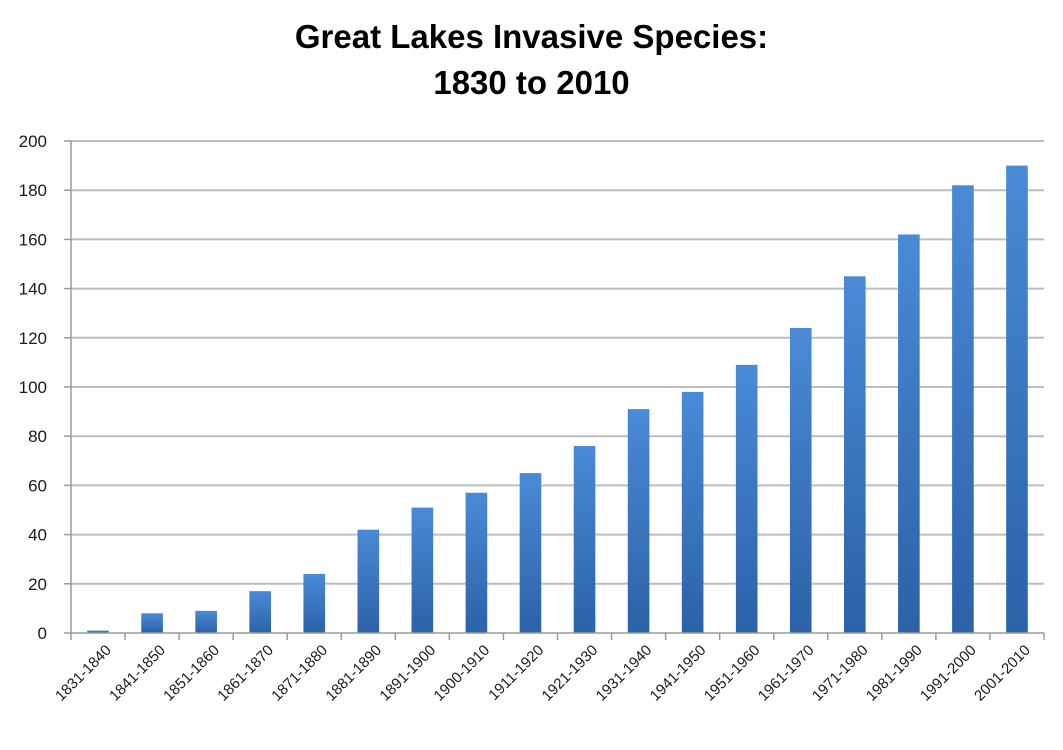  What do you see at coordinates (516, 673) in the screenshot?
I see `x-tick-label: 1911-1920` at bounding box center [516, 673].